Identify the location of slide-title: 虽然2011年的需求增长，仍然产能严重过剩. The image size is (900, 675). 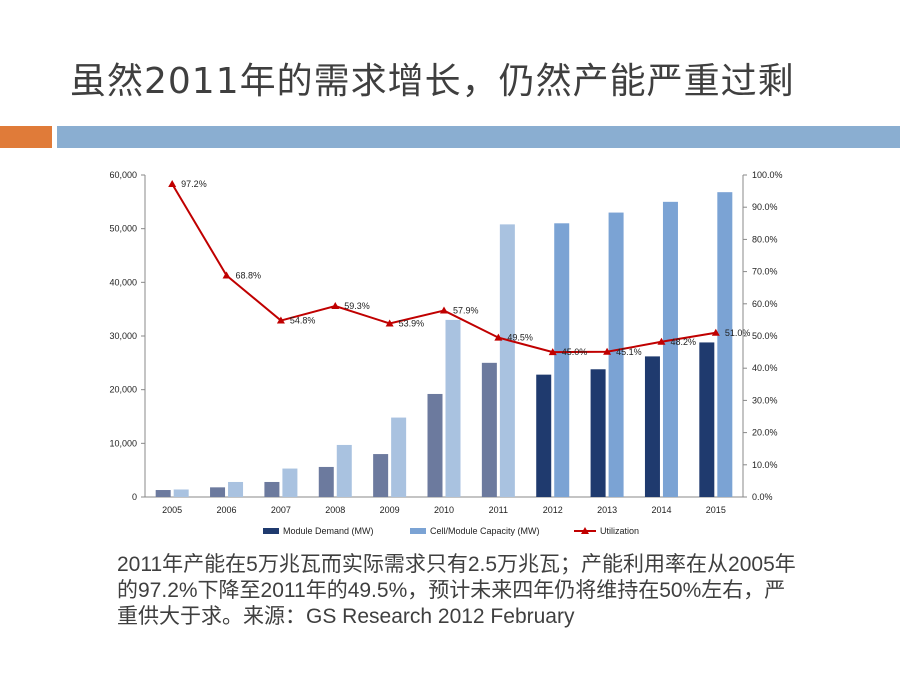
(432, 81).